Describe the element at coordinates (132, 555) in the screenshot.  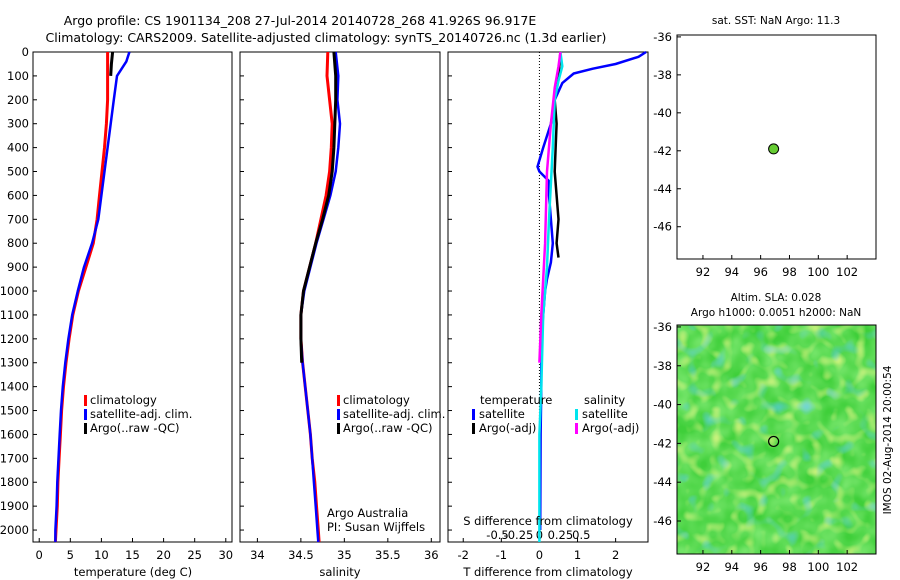
I see `x-tick-label: 15` at that location.